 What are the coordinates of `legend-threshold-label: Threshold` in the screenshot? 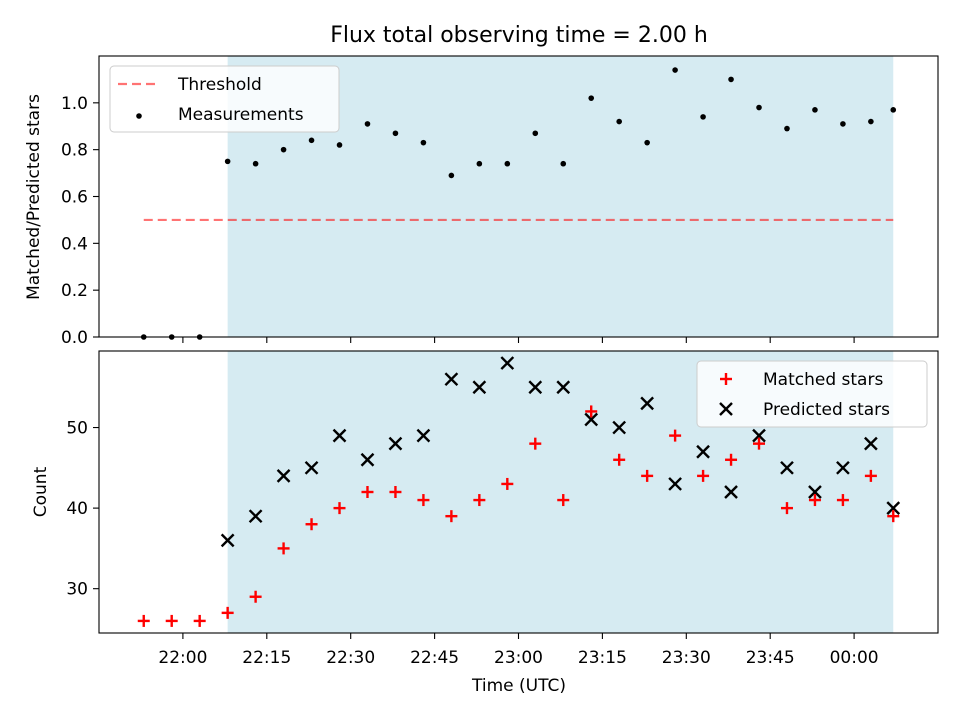 It's located at (219, 85).